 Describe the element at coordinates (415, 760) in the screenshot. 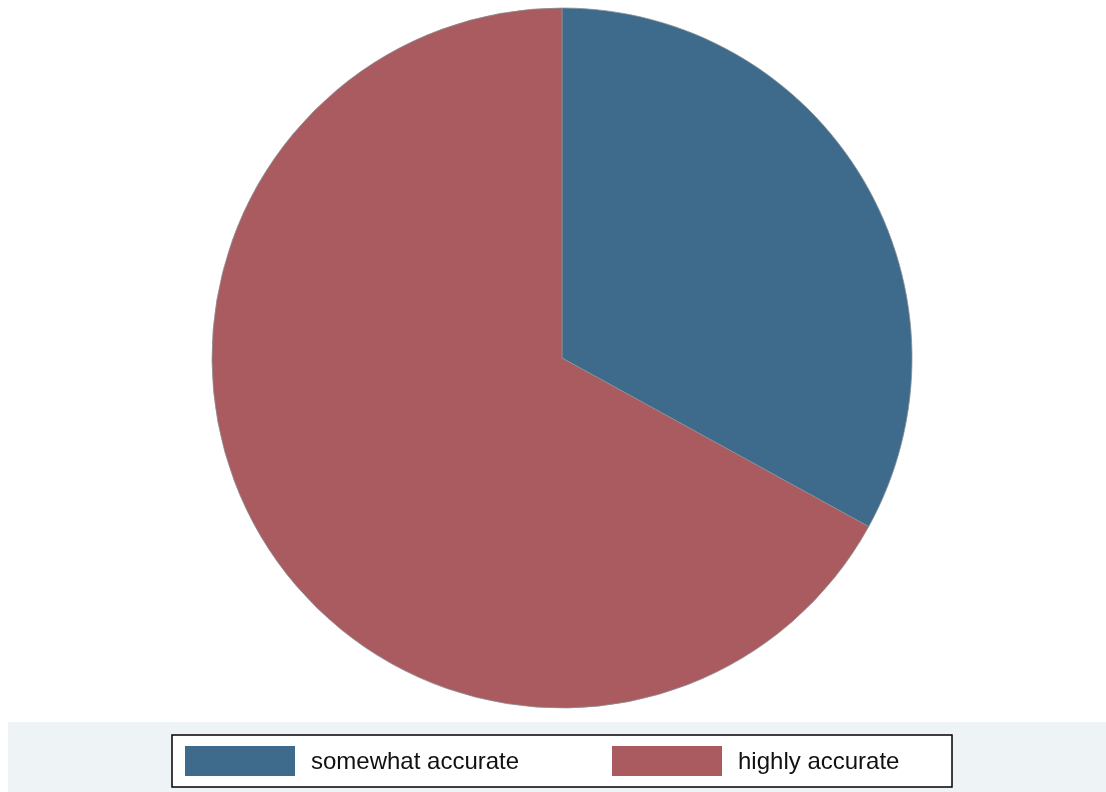

I see `legend-label: somewhat accurate` at that location.